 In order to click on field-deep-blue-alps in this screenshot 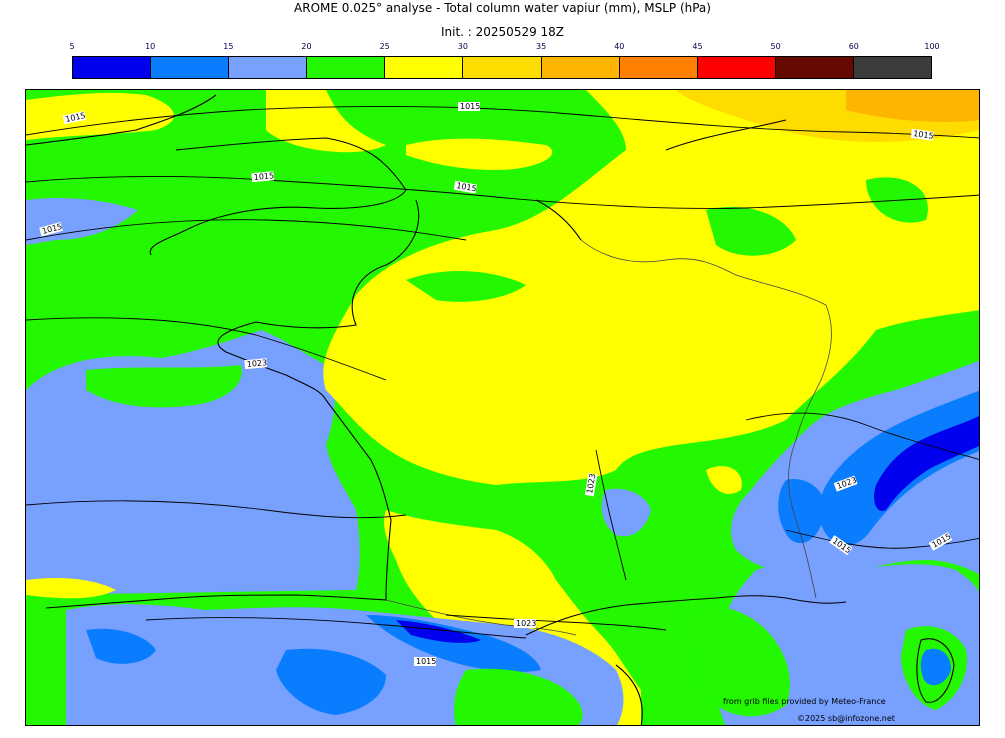, I will do `click(926, 463)`.